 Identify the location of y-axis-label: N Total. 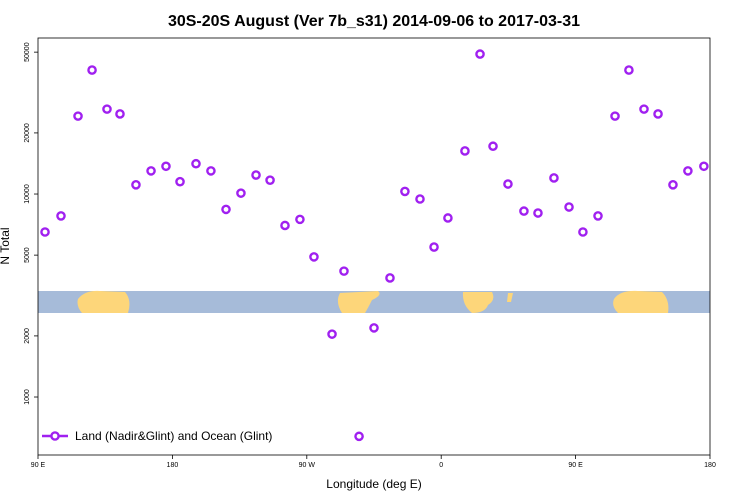
(6, 245).